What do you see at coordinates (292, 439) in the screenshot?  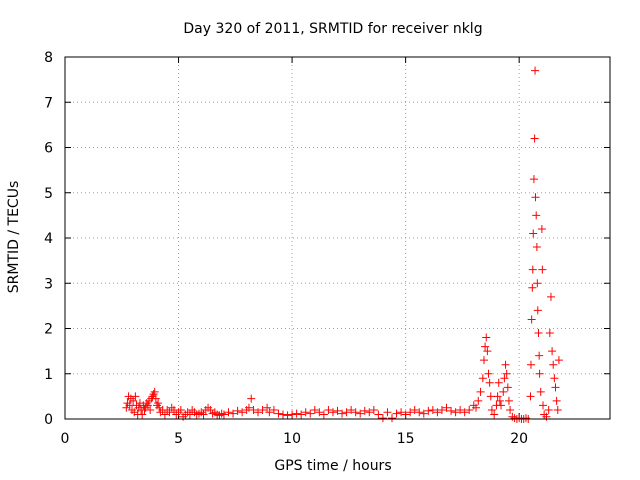 I see `x-tick-label: 10` at bounding box center [292, 439].